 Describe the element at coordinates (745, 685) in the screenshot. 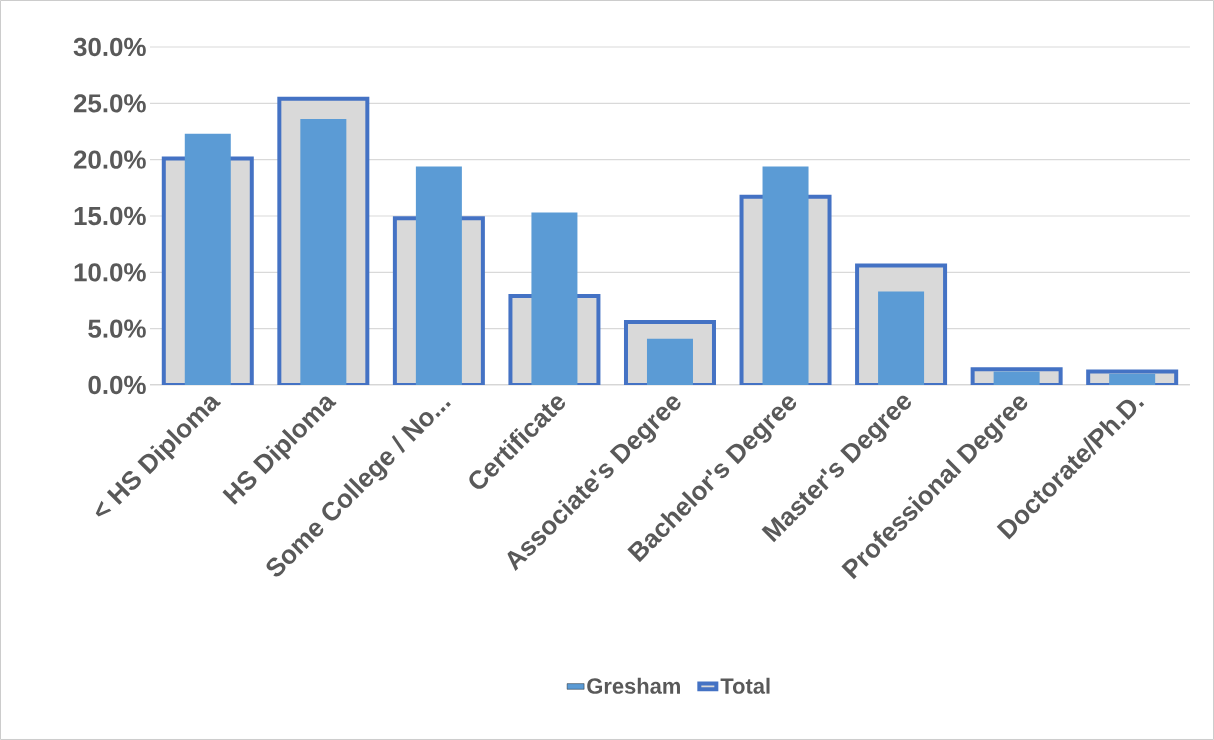

I see `legend-label: Total` at that location.